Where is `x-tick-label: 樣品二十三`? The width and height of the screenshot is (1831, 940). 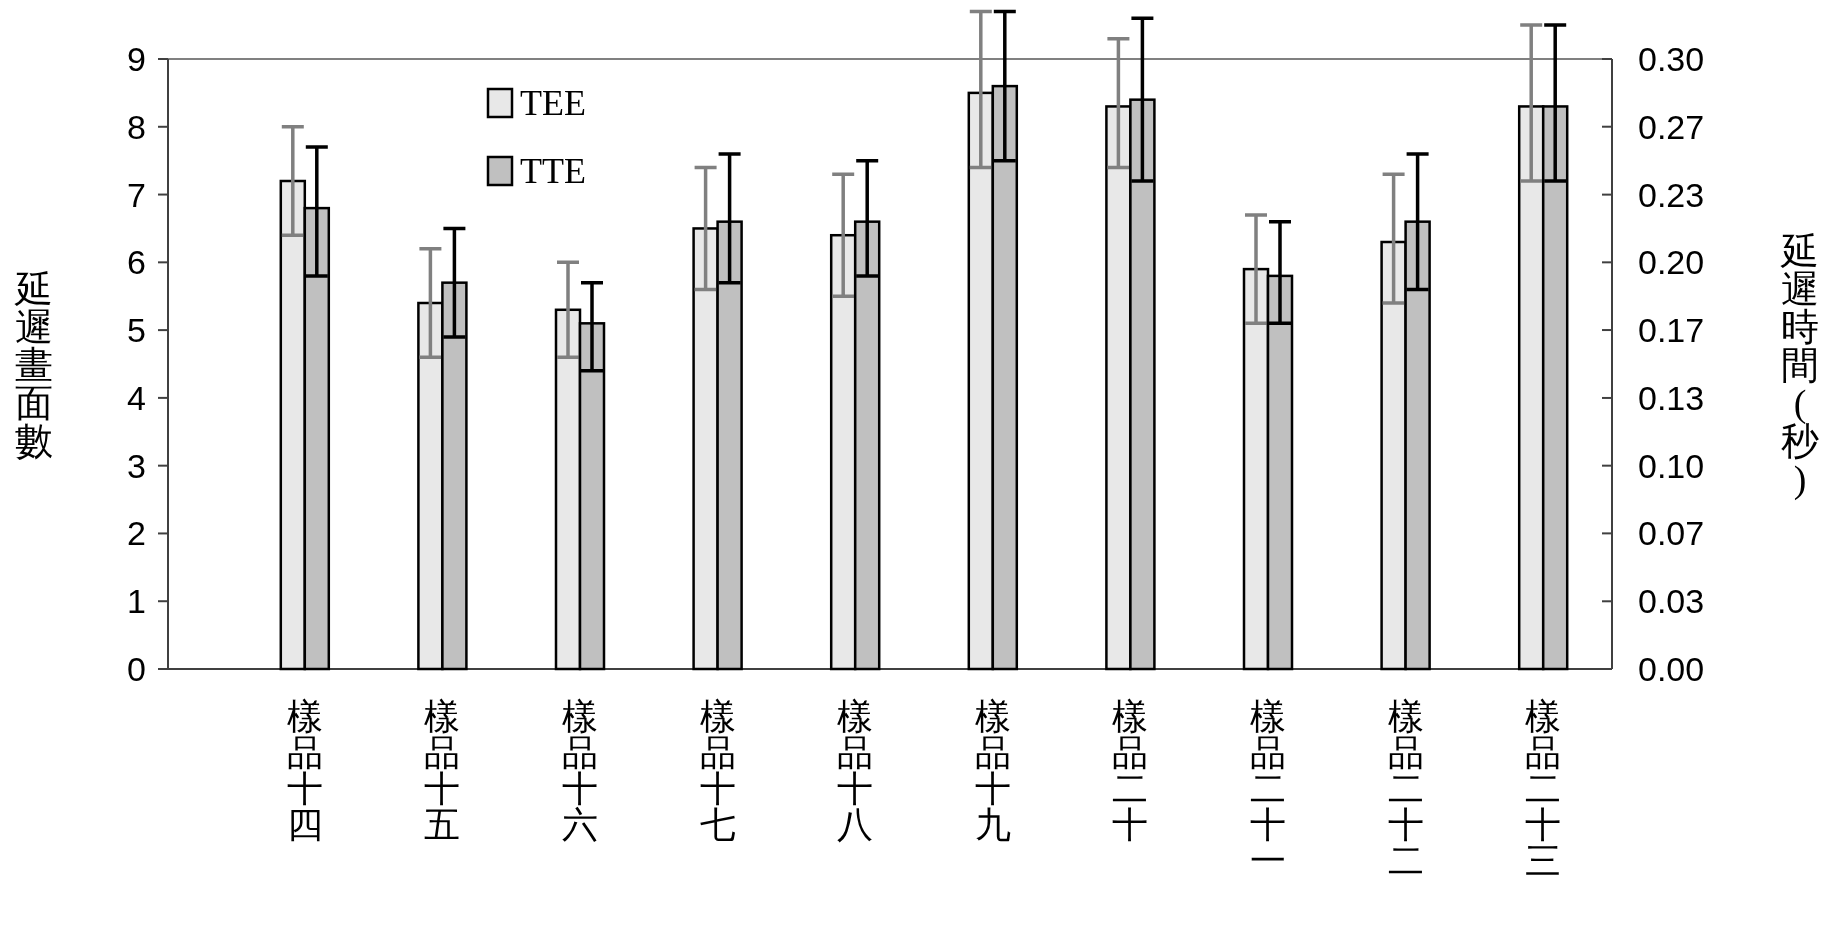
x-tick-label: 樣品二十三 is located at coordinates (1543, 788).